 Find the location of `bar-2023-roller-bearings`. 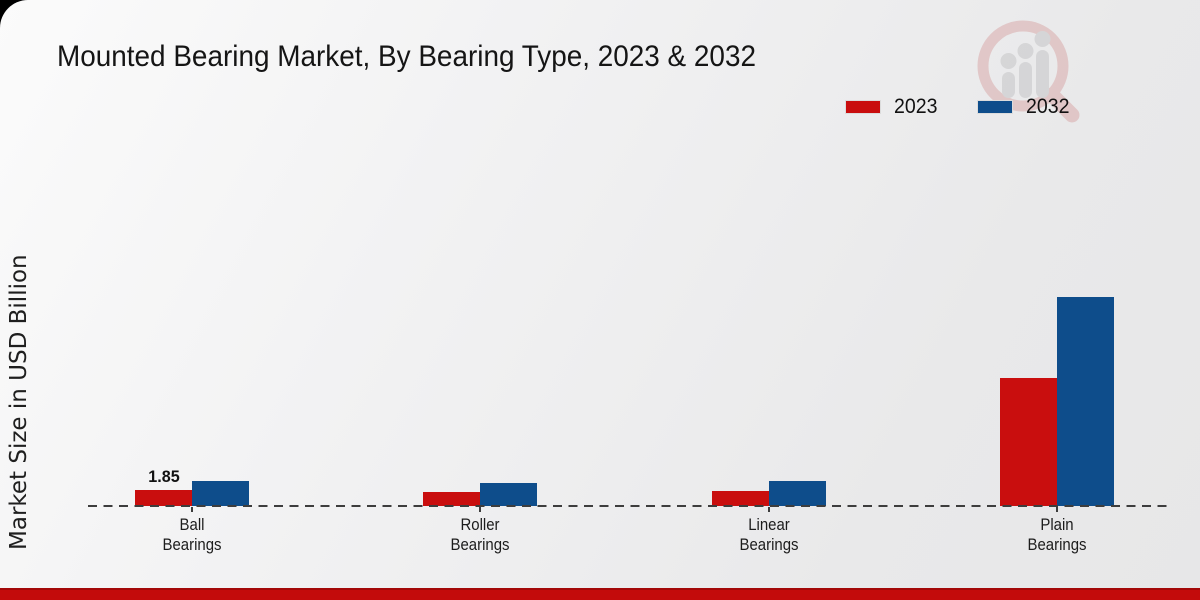

bar-2023-roller-bearings is located at coordinates (452, 498).